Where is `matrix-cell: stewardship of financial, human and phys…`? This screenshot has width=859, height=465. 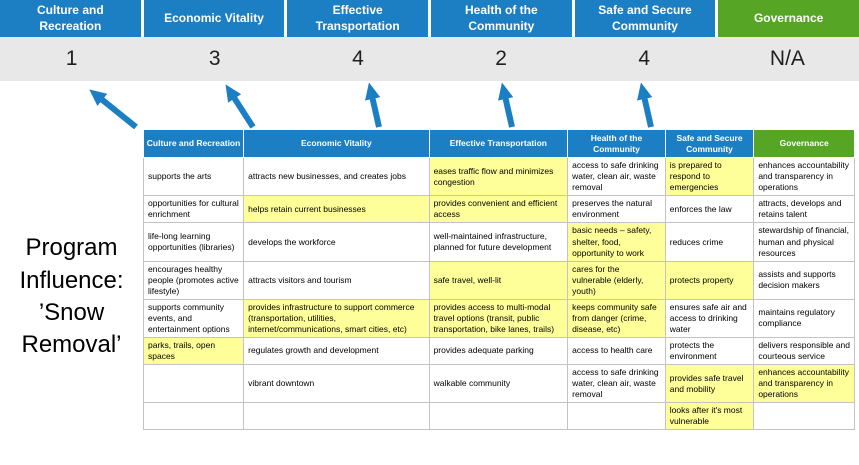
matrix-cell: stewardship of financial, human and phys… is located at coordinates (804, 242).